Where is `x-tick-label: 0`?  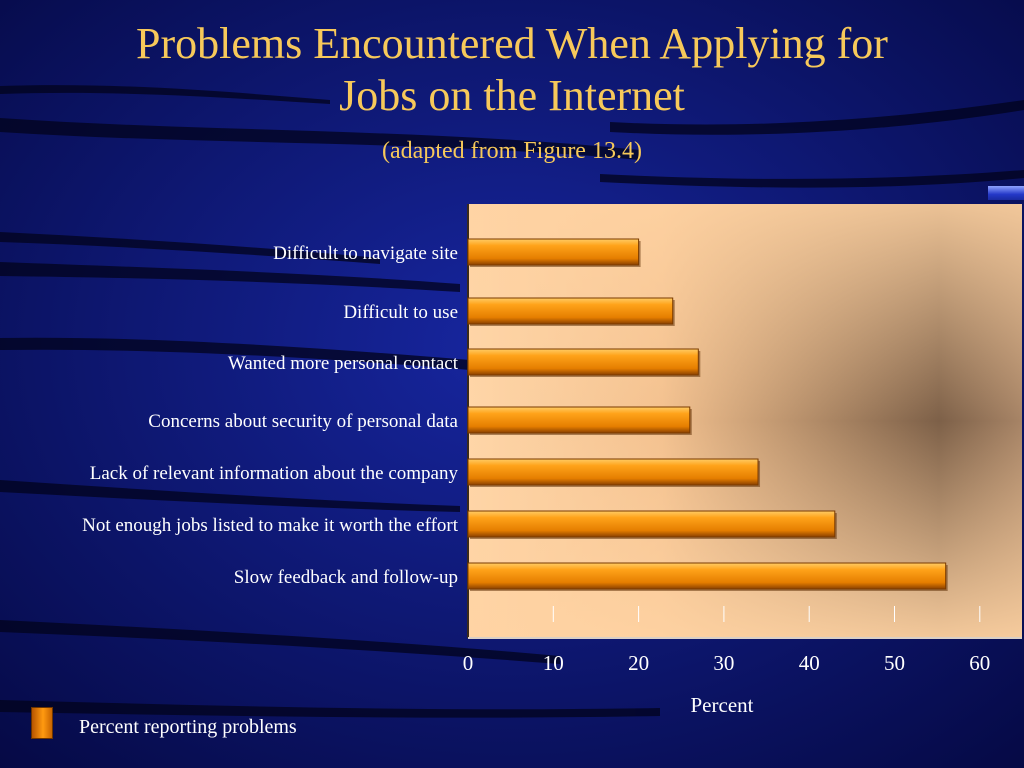 x-tick-label: 0 is located at coordinates (468, 663).